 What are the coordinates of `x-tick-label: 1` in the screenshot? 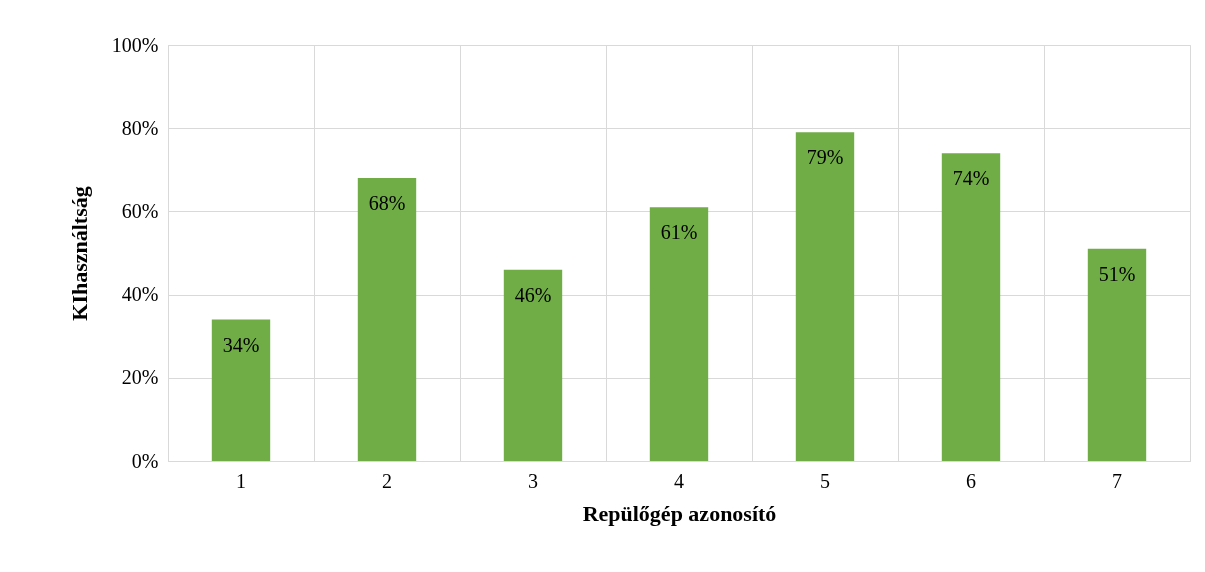 It's located at (241, 480).